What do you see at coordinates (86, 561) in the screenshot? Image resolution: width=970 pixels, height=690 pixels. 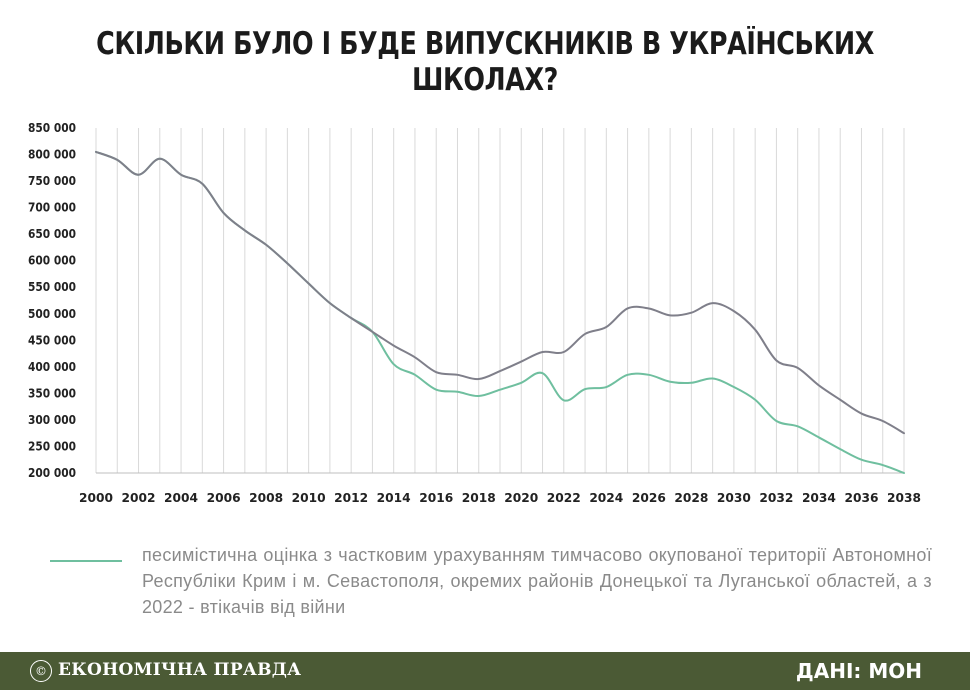 I see `legend-swatch` at bounding box center [86, 561].